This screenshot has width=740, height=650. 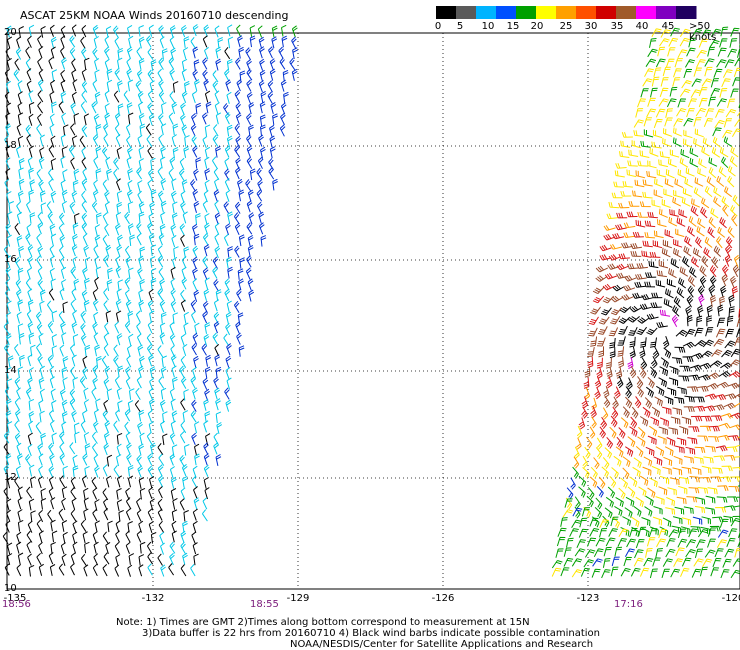 What do you see at coordinates (646, 12) in the screenshot?
I see `color-key-swatch` at bounding box center [646, 12].